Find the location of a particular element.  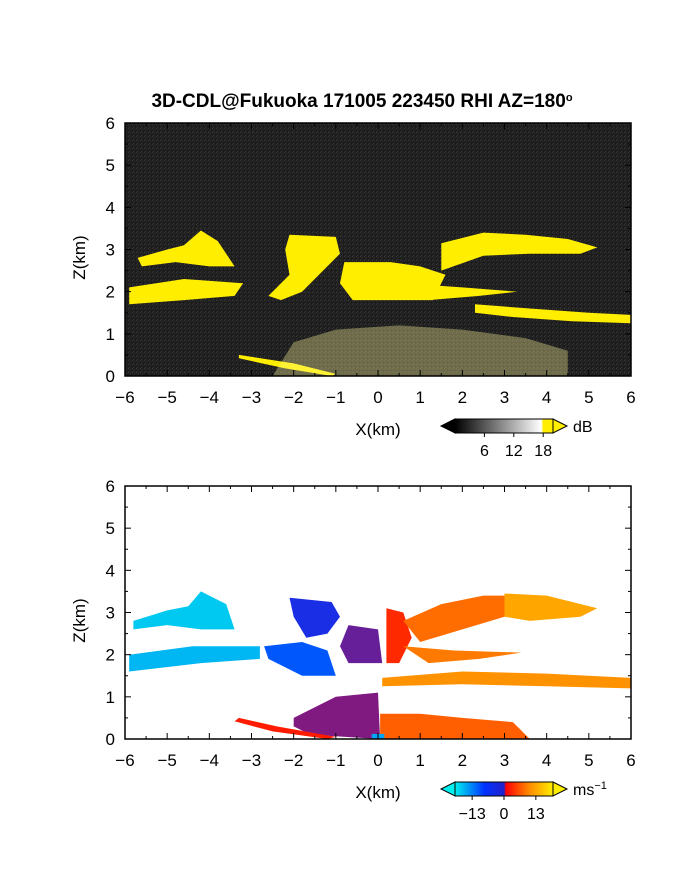

colorbar-tick-label: 12 is located at coordinates (514, 451).